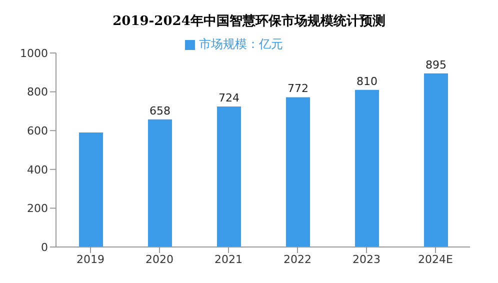 The width and height of the screenshot is (498, 283). I want to click on chart-title: 2019-2024年中国智慧环保市场规模统计预测, so click(249, 21).